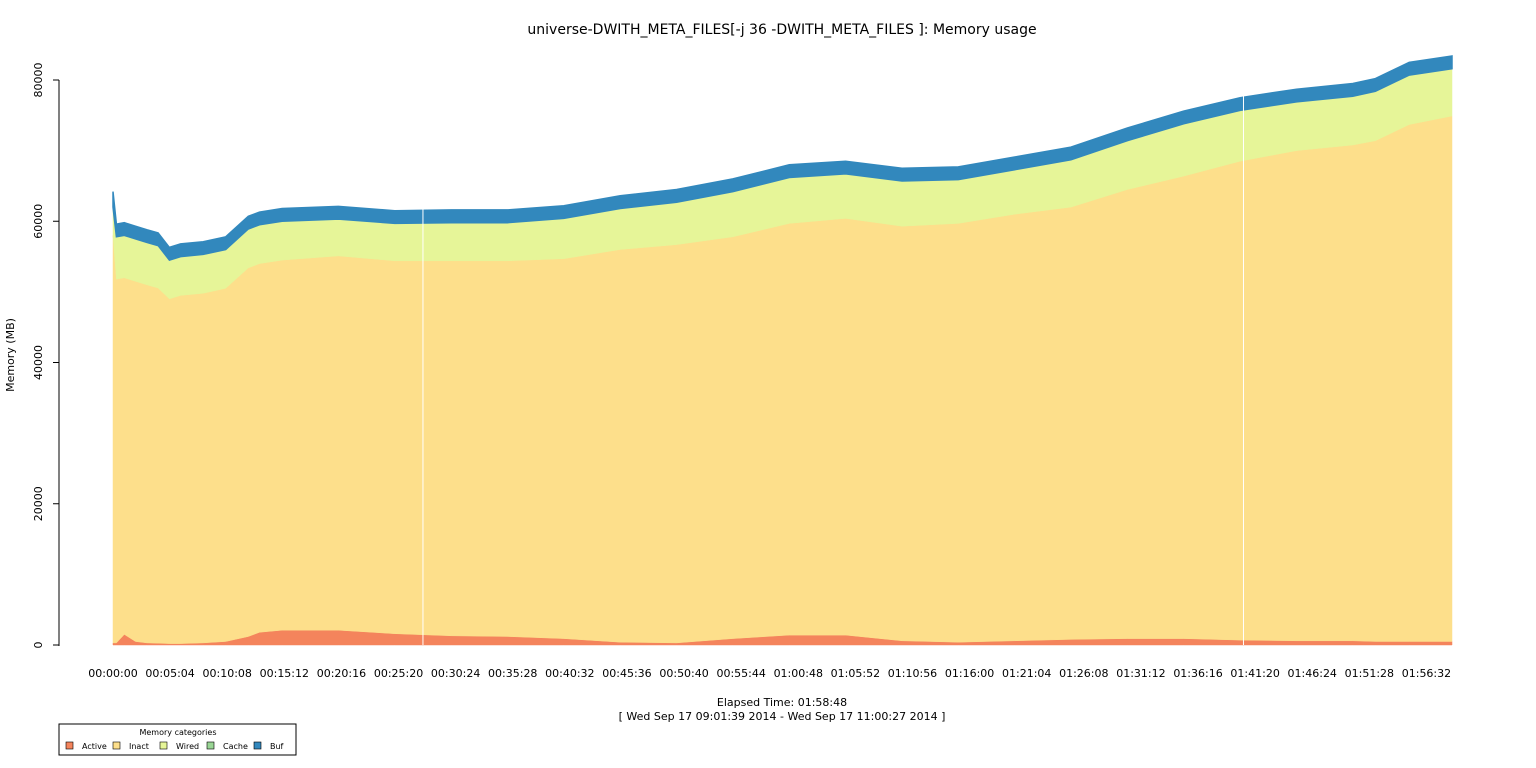 The width and height of the screenshot is (1536, 768). What do you see at coordinates (38, 503) in the screenshot?
I see `y-tick-label: 20000` at bounding box center [38, 503].